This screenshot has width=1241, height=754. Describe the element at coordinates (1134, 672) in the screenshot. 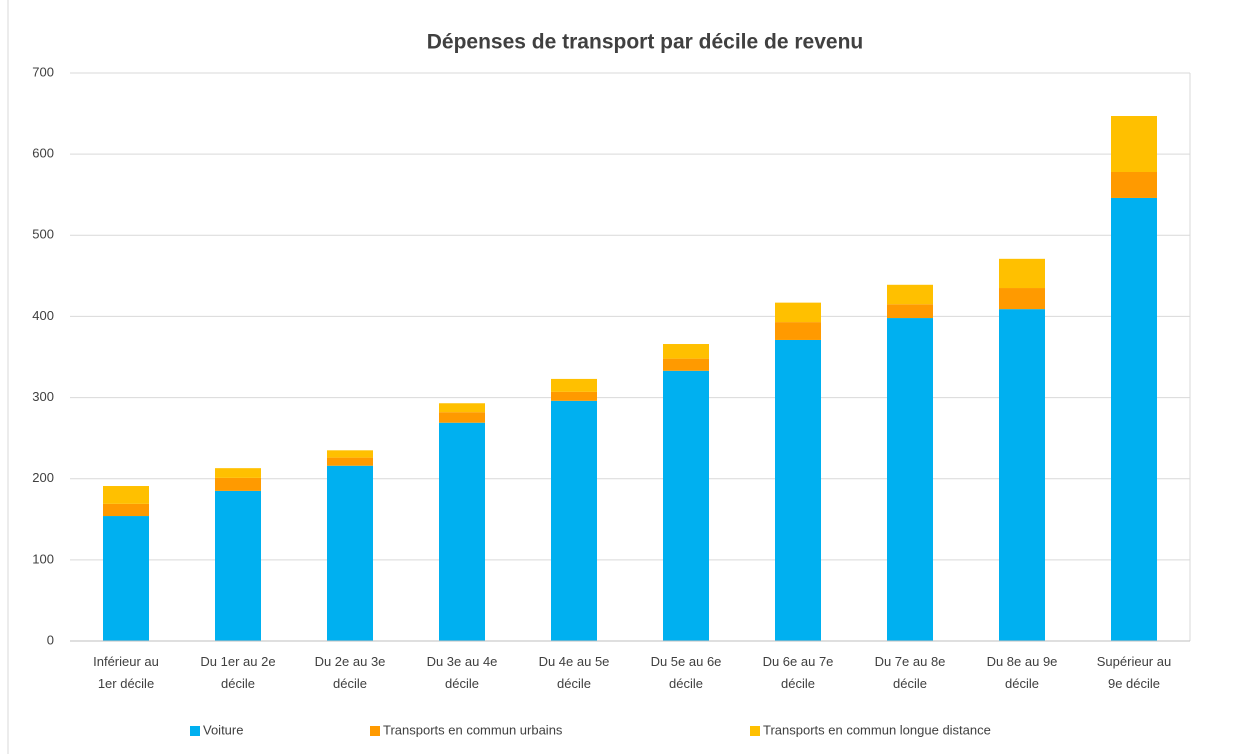

I see `x-tick-label: Supérieur au 9e décile` at that location.